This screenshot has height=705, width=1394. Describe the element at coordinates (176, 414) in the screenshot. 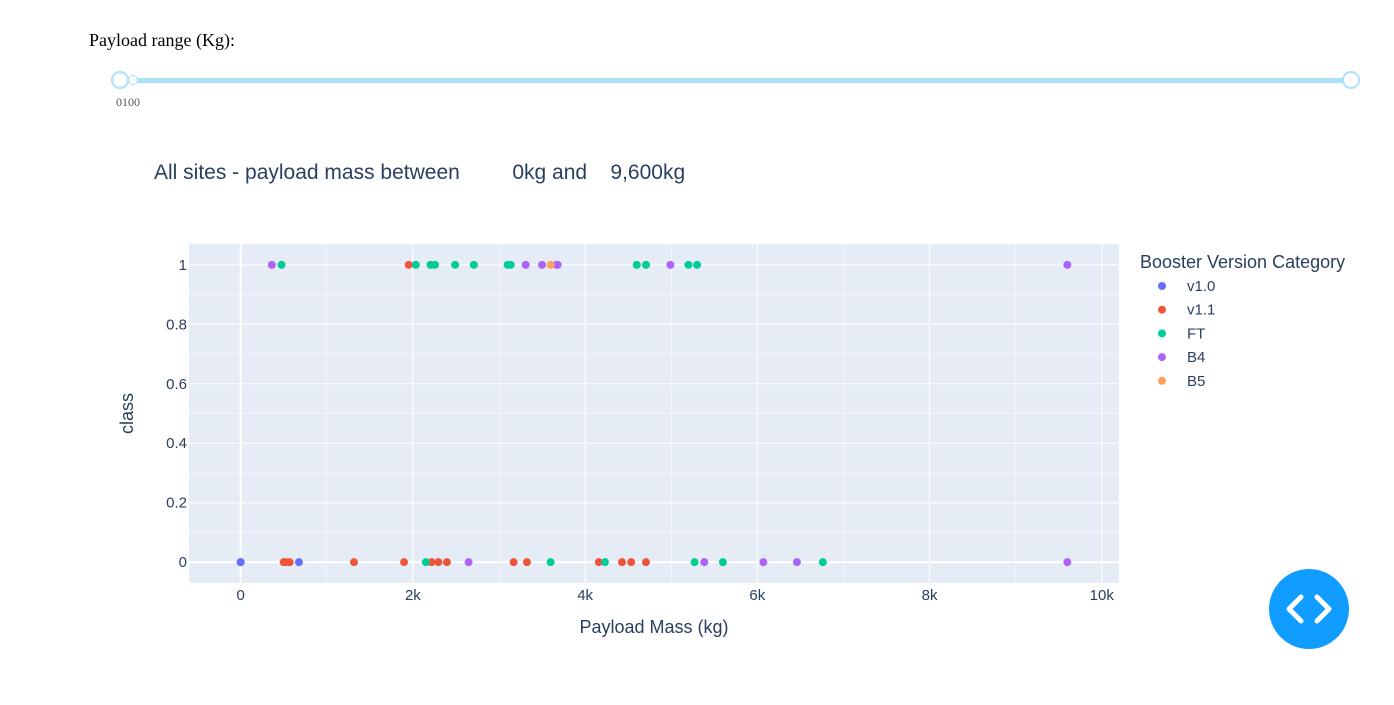

I see `y-axis-ticks: 0 0.2 0.4 0.6 0.8 1` at that location.